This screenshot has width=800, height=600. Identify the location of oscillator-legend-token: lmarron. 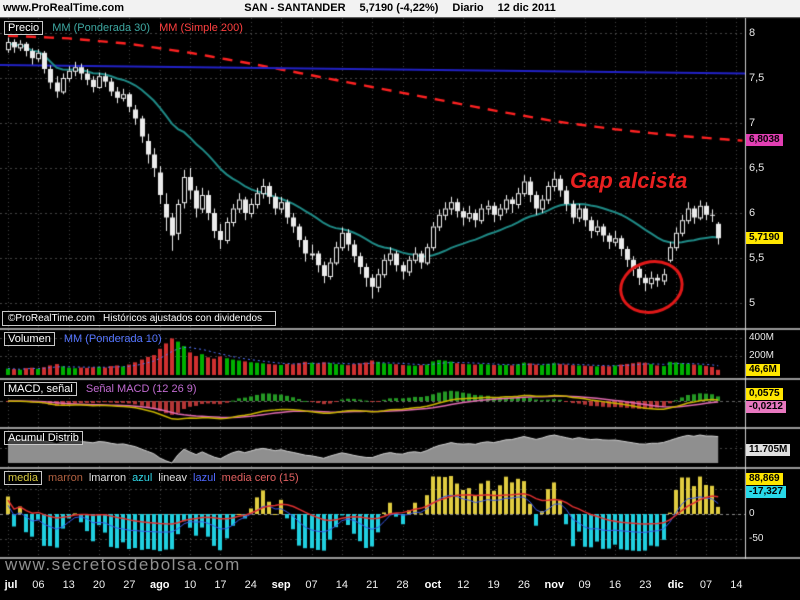
(107, 478).